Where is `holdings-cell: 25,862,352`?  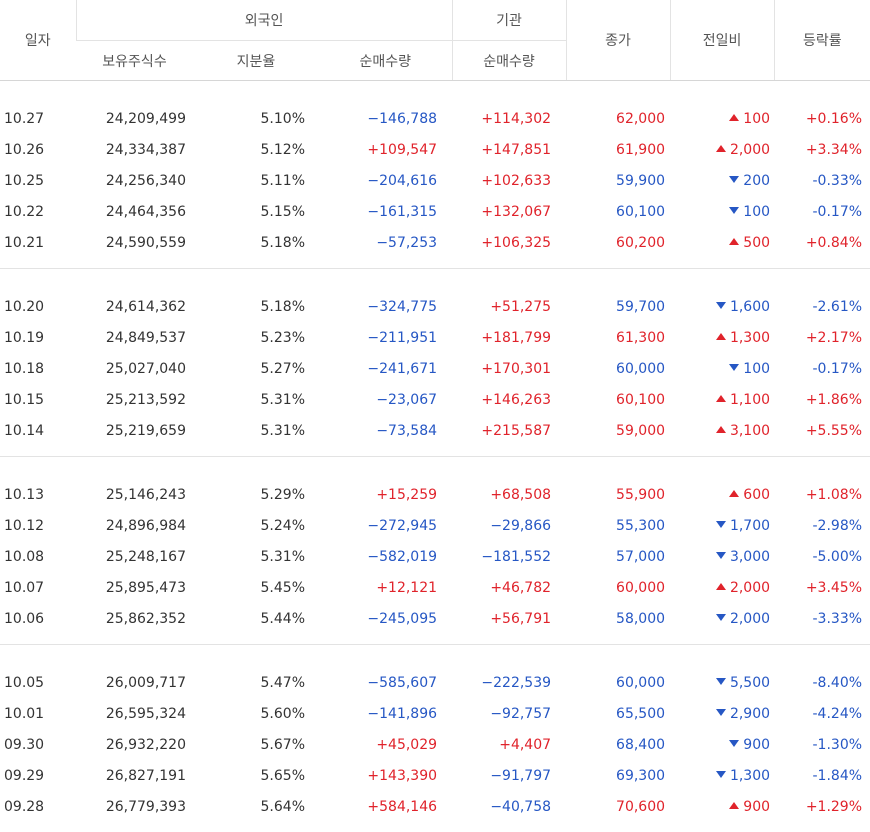
holdings-cell: 25,862,352 is located at coordinates (134, 624).